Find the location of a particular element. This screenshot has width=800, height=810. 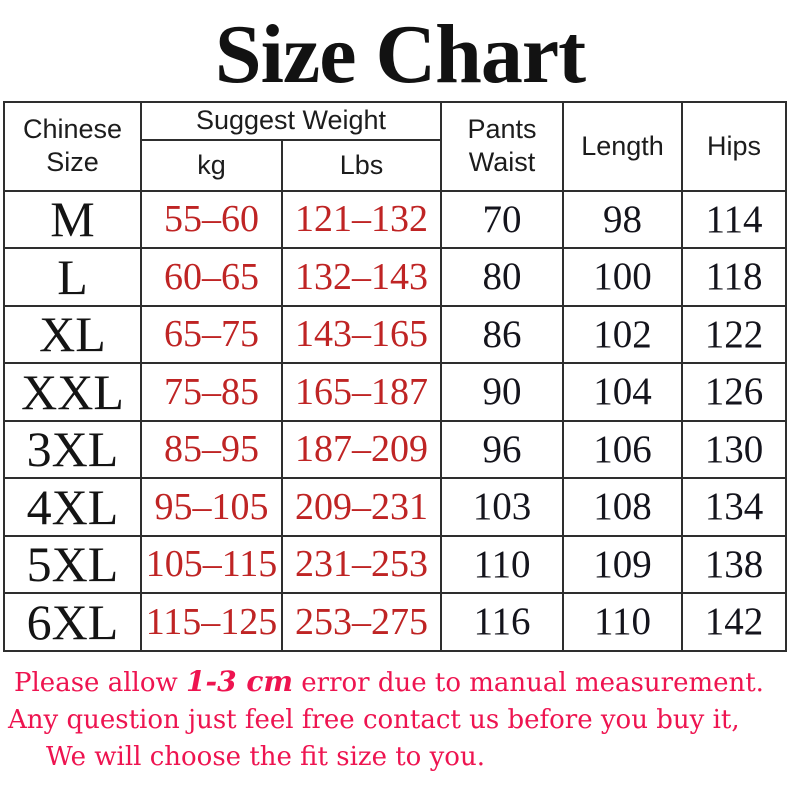

hips-cell: 130 is located at coordinates (734, 449).